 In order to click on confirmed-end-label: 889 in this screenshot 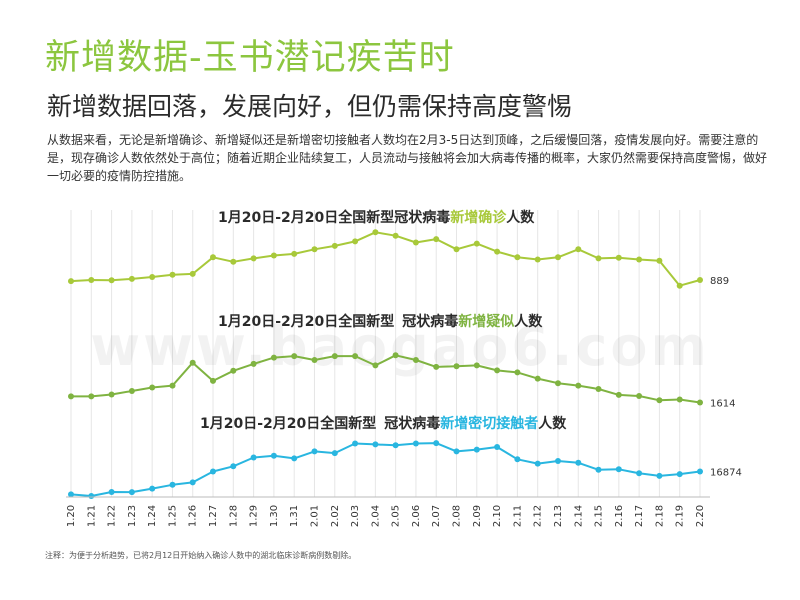, I will do `click(719, 281)`.